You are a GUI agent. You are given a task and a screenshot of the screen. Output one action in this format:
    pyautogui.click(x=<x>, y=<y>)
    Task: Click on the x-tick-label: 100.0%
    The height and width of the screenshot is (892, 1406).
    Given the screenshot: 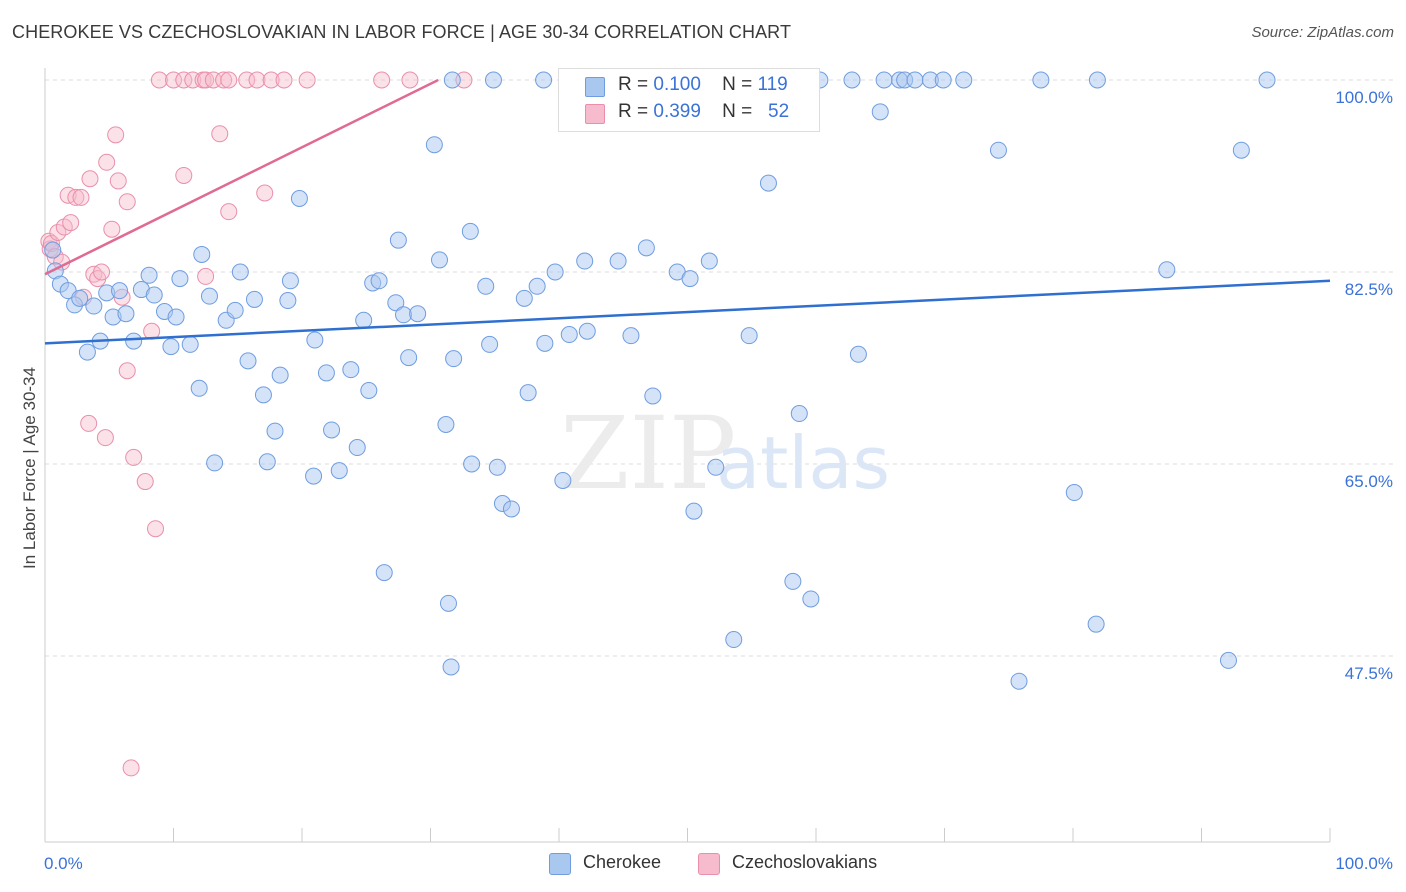 What is the action you would take?
    pyautogui.click(x=1364, y=863)
    